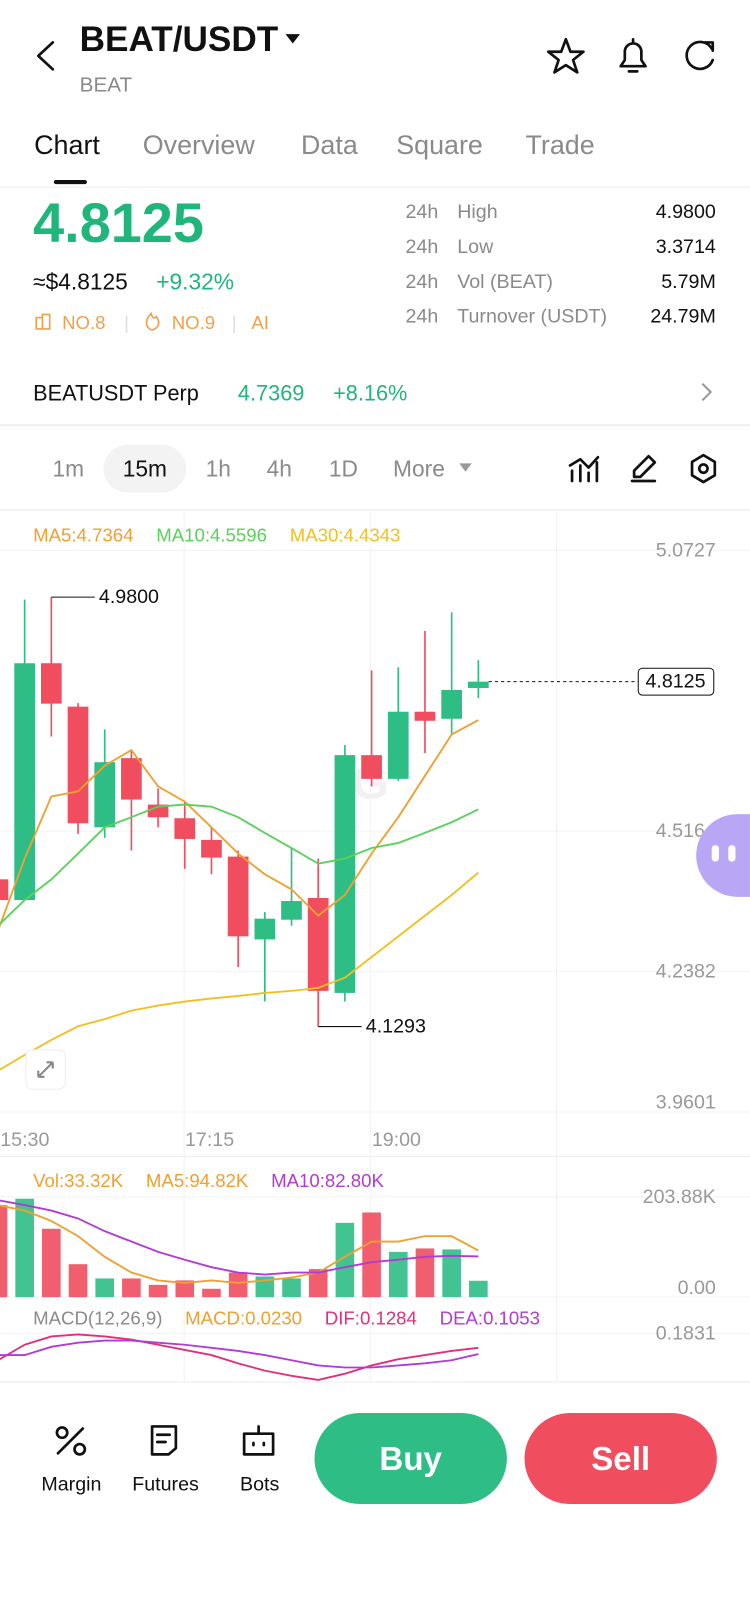 The image size is (750, 1623). I want to click on legend-entry: MA5:94.82K, so click(197, 1180).